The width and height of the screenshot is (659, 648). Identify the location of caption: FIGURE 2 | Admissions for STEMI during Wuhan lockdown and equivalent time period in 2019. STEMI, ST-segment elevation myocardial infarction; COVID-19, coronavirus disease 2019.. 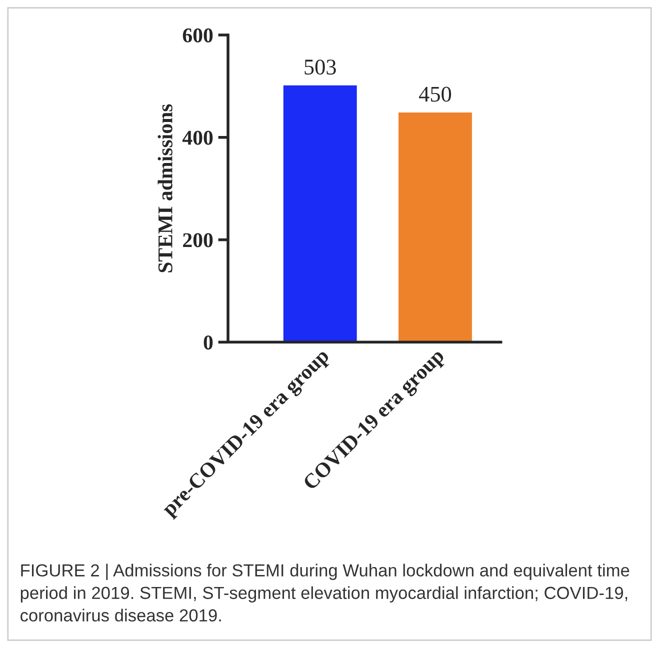
(325, 593).